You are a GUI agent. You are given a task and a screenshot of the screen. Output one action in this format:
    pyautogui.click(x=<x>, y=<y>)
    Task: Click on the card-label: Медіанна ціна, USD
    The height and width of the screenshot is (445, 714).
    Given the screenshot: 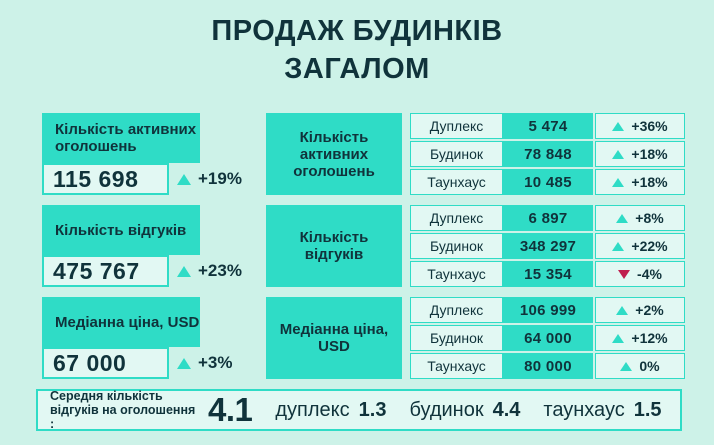 What is the action you would take?
    pyautogui.click(x=121, y=322)
    